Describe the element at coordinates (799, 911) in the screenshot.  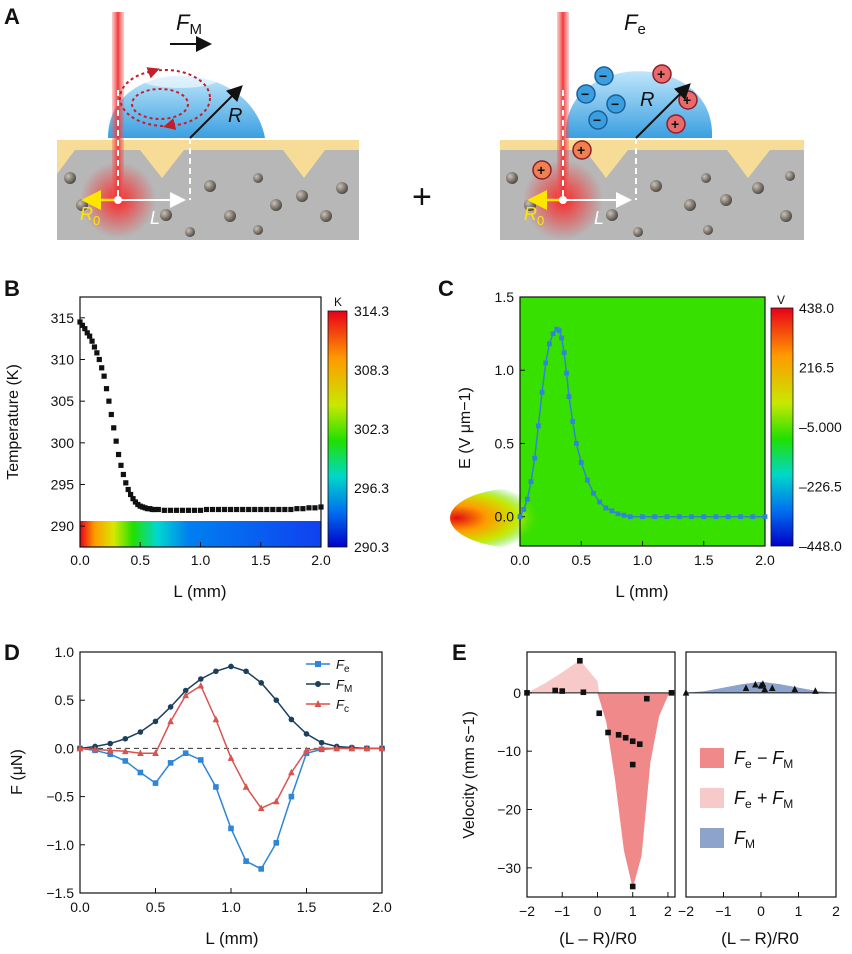
I see `x-tick-label: 1` at that location.